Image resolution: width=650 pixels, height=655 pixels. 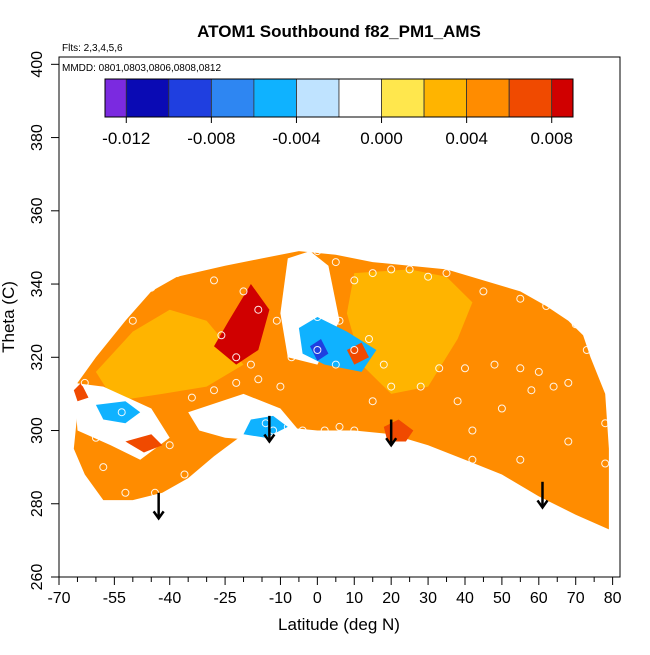 I want to click on dates-note: MMDD: 0801,0803,0806,0808,0812, so click(x=141, y=68).